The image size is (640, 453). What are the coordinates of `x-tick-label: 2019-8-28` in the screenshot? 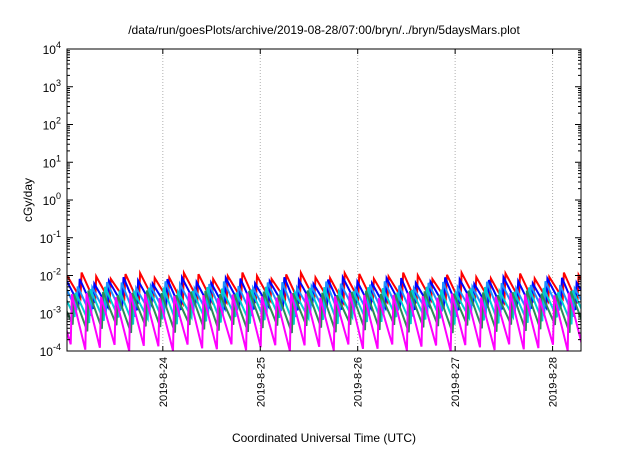 It's located at (554, 382).